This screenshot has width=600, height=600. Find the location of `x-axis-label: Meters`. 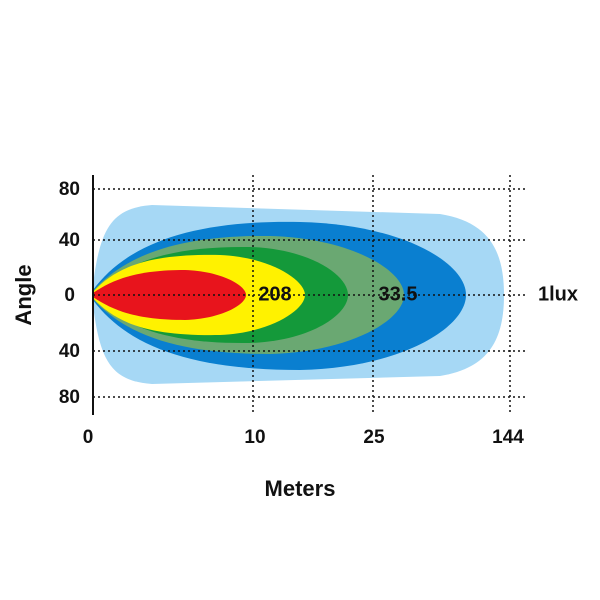

x-axis-label: Meters is located at coordinates (300, 488).